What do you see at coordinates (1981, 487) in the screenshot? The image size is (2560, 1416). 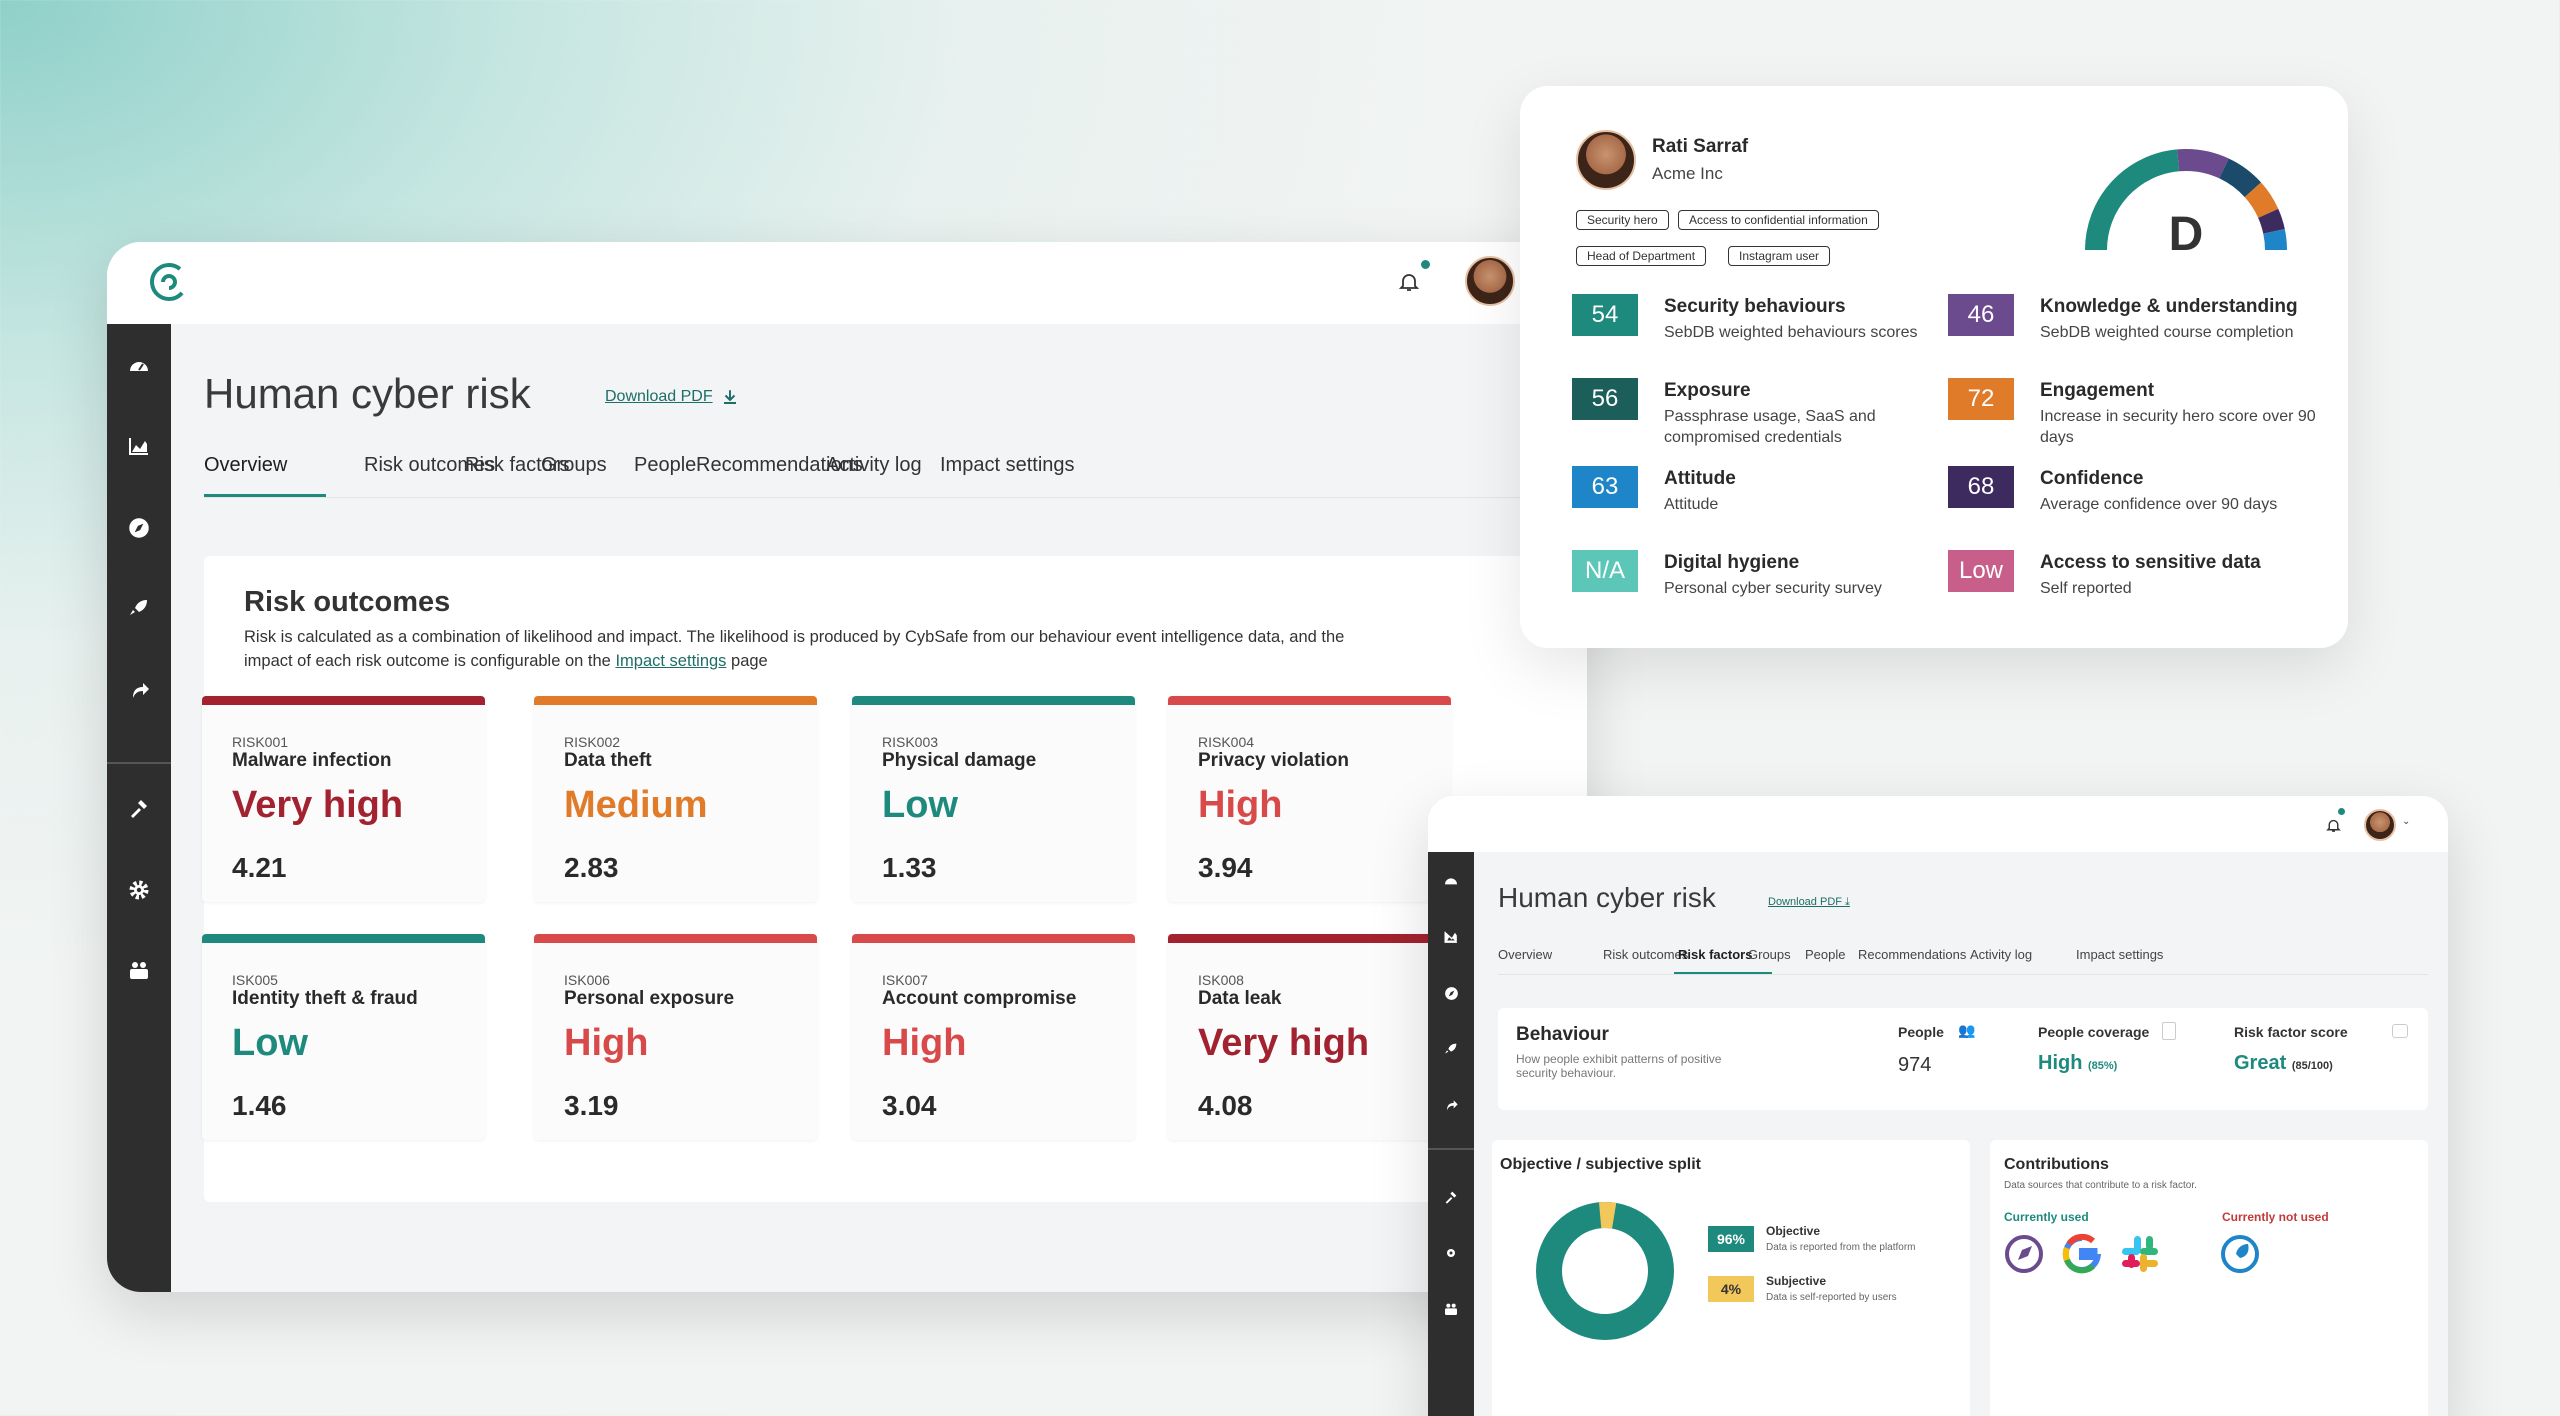 I see `metric-score-badge: 68` at bounding box center [1981, 487].